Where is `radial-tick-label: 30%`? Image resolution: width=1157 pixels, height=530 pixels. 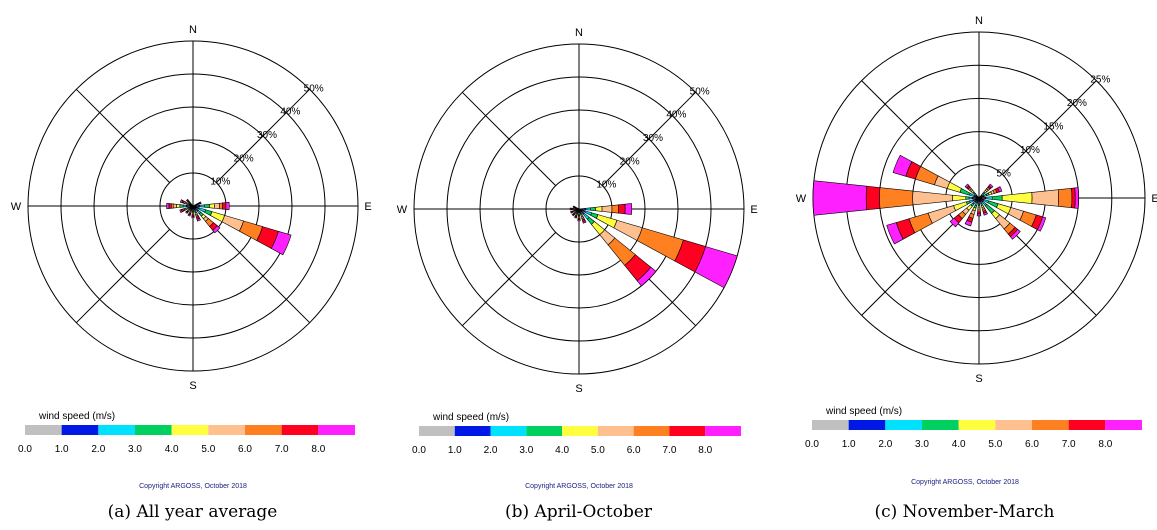 radial-tick-label: 30% is located at coordinates (267, 135).